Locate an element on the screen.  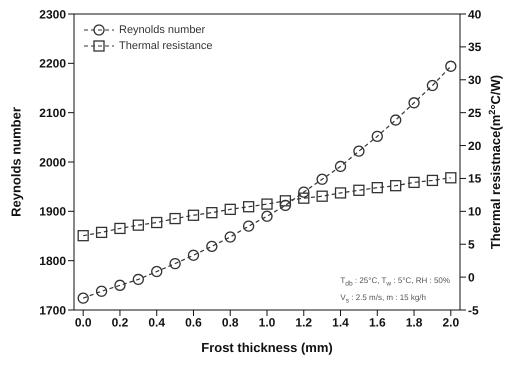
x-tick-label: 0.8 is located at coordinates (230, 323).